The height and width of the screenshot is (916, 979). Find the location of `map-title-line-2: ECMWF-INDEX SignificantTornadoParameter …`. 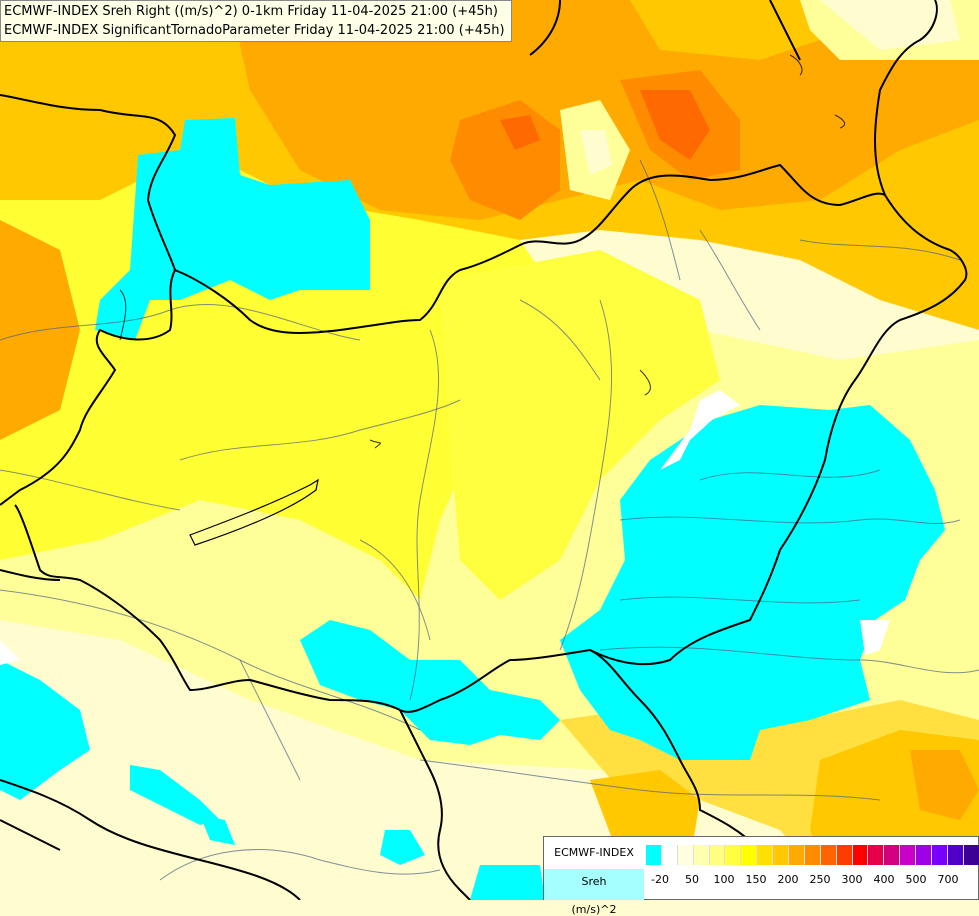

map-title-line-2: ECMWF-INDEX SignificantTornadoParameter … is located at coordinates (254, 30).